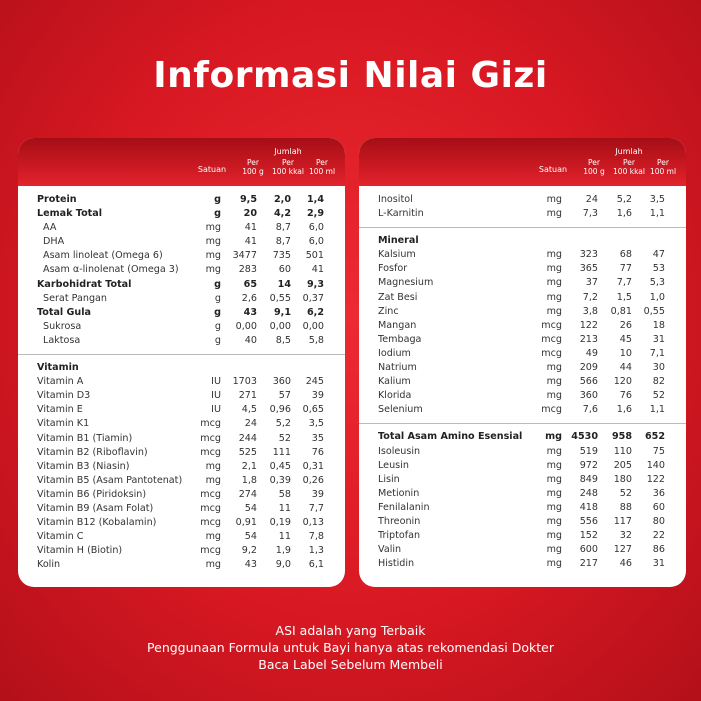 Image resolution: width=701 pixels, height=701 pixels. What do you see at coordinates (658, 368) in the screenshot?
I see `cell: 30` at bounding box center [658, 368].